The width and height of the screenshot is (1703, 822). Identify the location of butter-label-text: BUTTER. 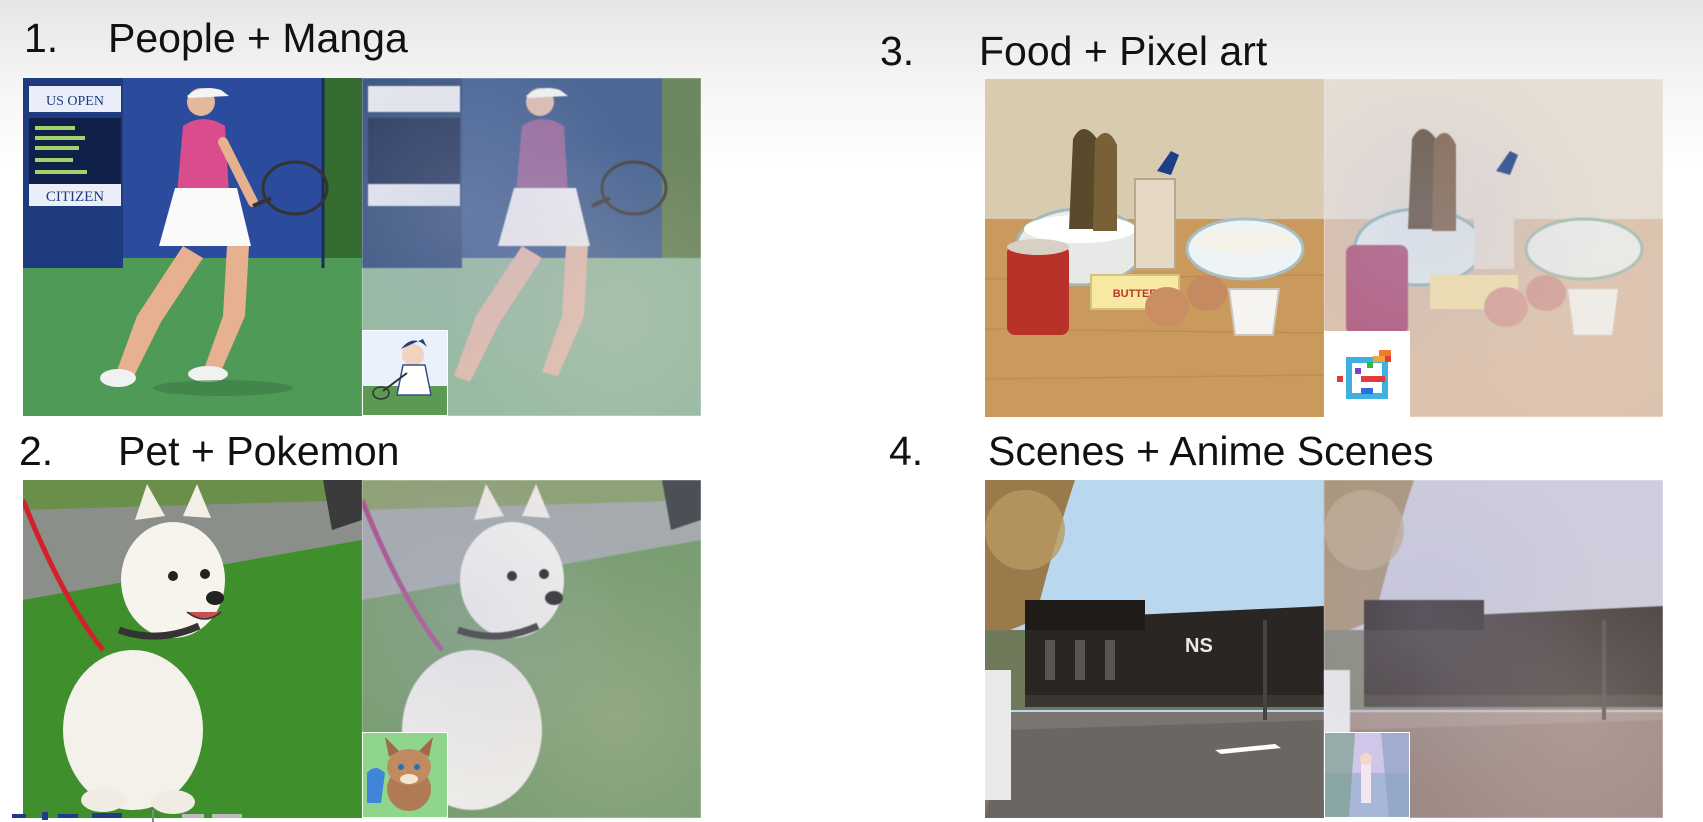
(1135, 294).